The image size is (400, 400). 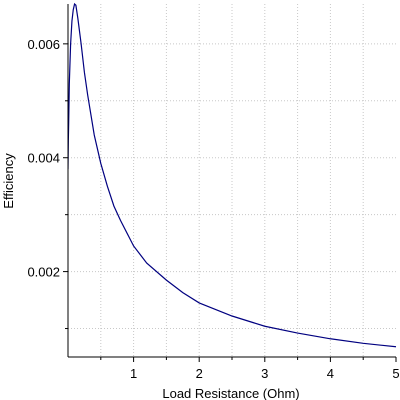 What do you see at coordinates (230, 393) in the screenshot?
I see `x-axis-title: Load Resistance (Ohm)` at bounding box center [230, 393].